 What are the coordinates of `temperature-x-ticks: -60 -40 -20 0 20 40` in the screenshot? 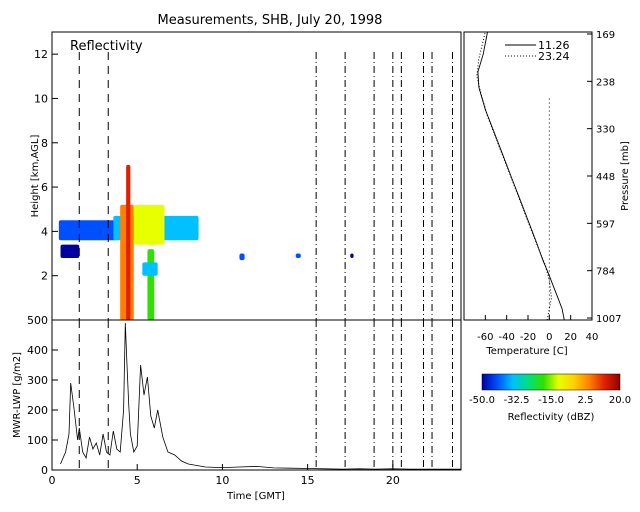 It's located at (537, 329).